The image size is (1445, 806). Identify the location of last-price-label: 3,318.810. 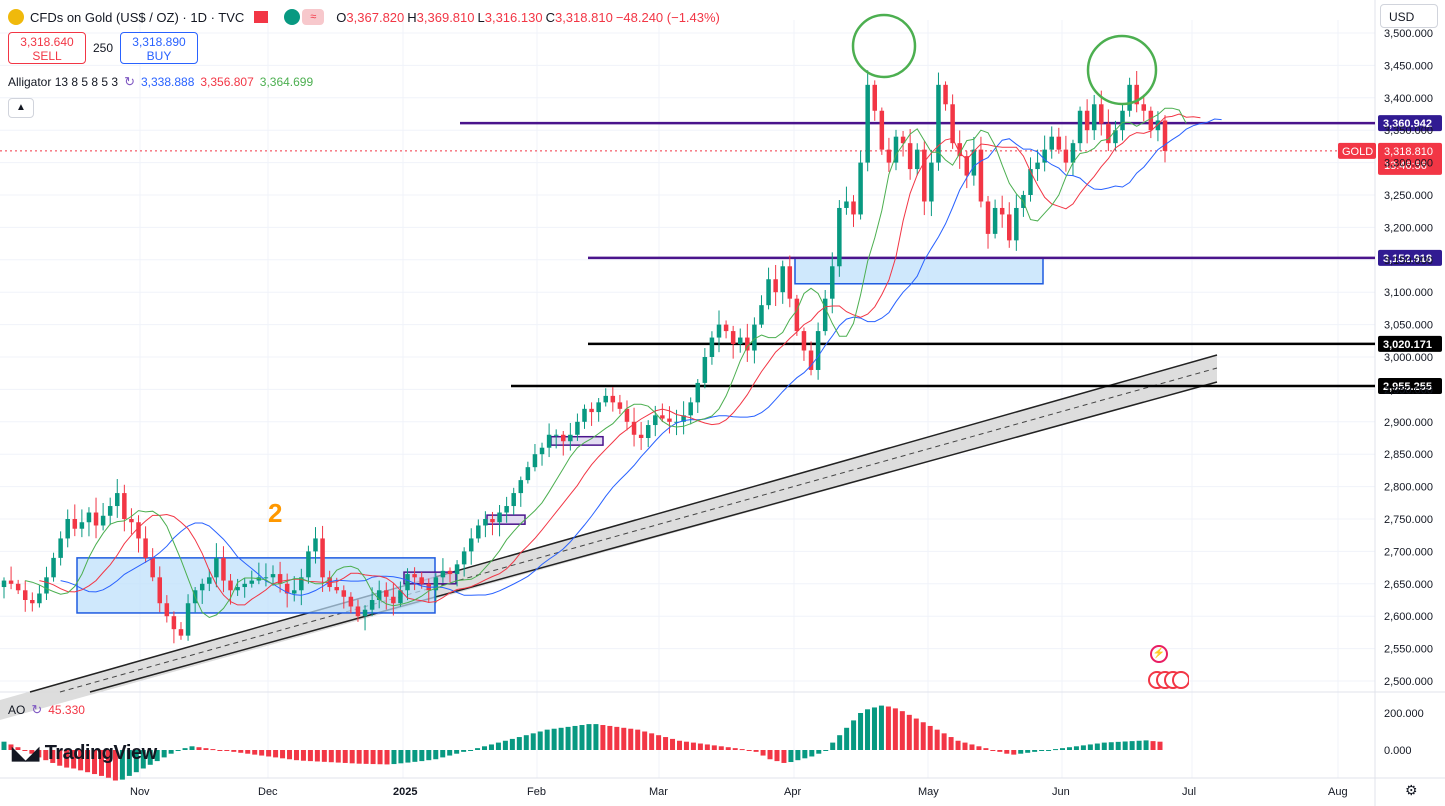
(1408, 152).